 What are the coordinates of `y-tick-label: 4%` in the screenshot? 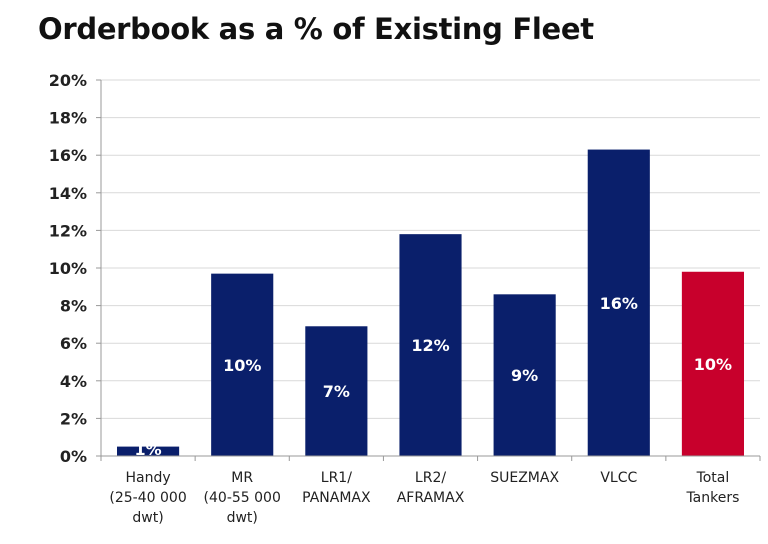 It's located at (73, 381).